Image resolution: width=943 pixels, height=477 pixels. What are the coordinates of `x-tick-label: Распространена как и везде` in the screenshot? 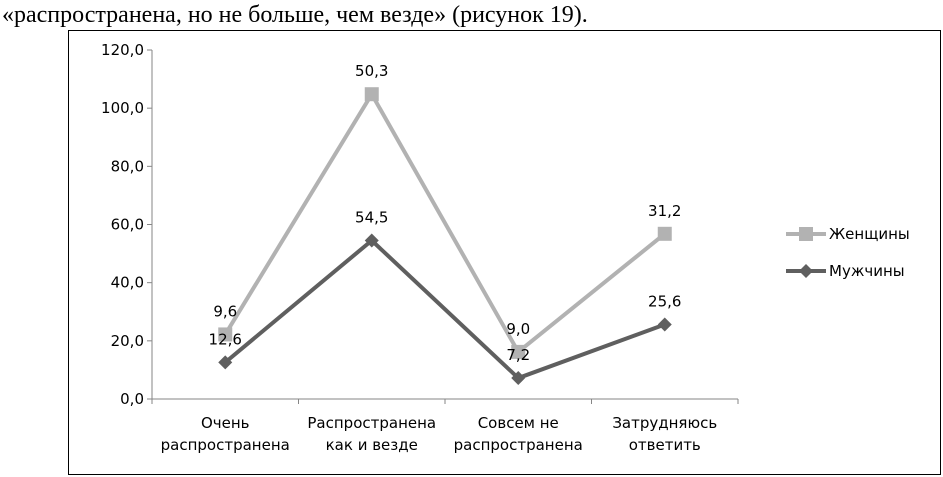 It's located at (371, 434).